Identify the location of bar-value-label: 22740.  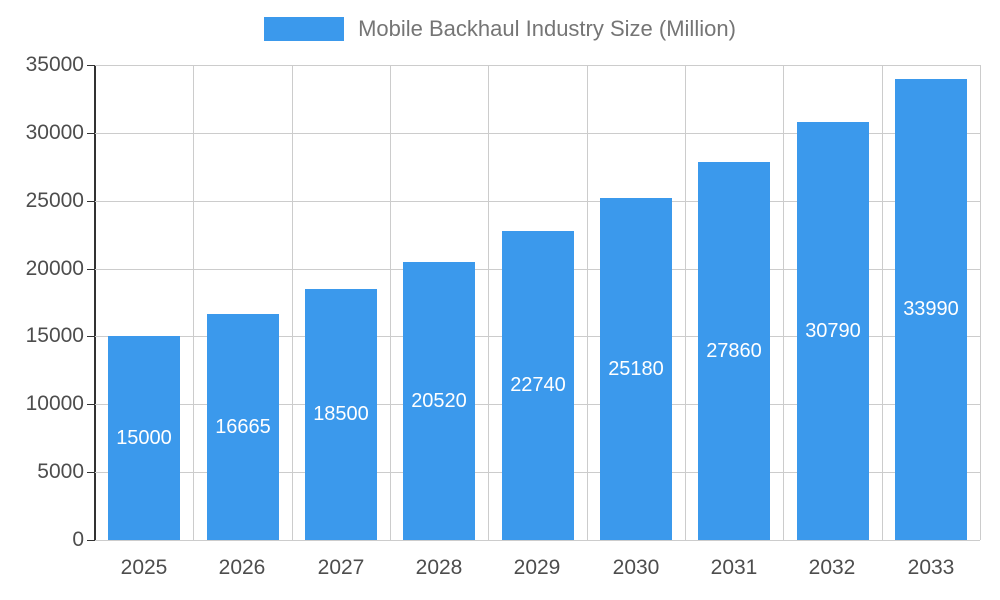
(538, 385).